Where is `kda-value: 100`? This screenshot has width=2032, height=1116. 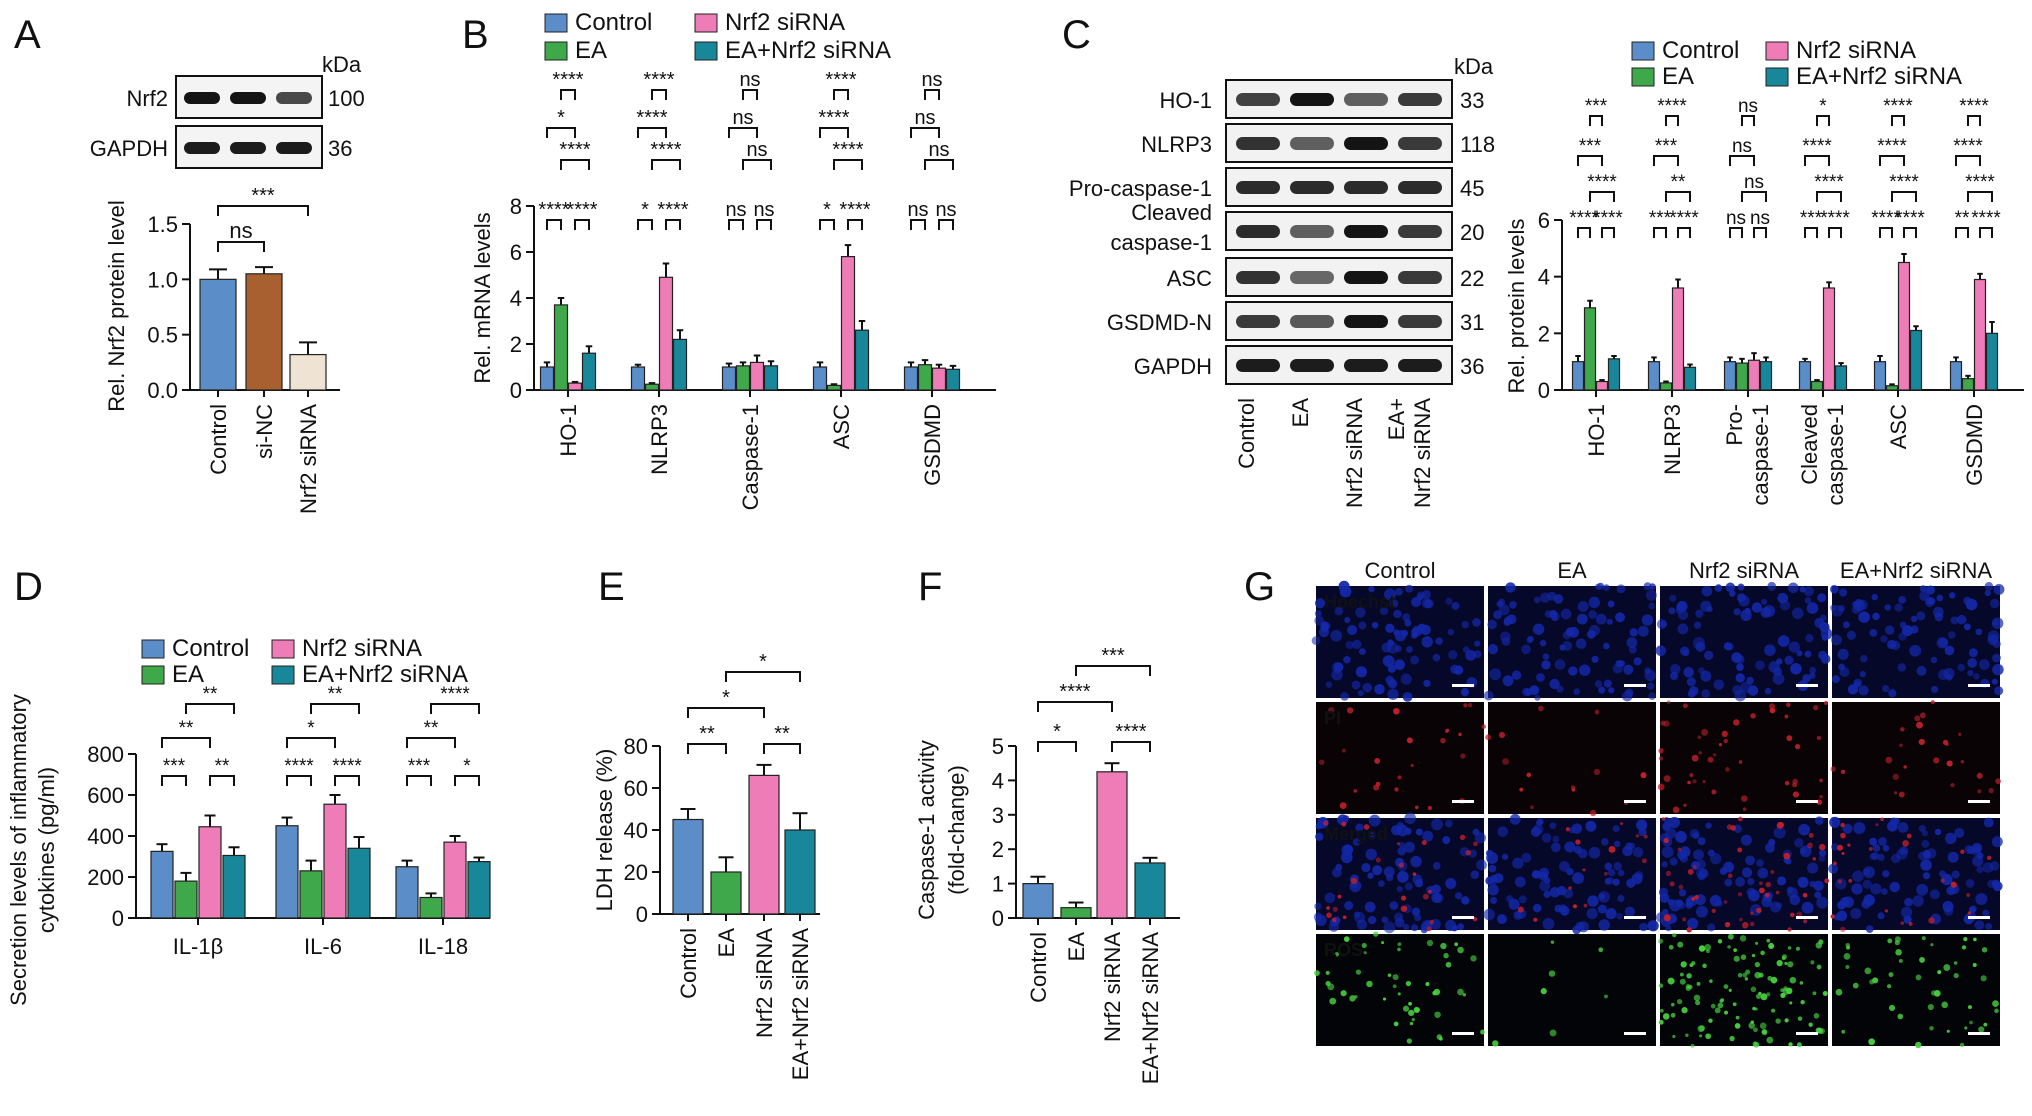 kda-value: 100 is located at coordinates (346, 98).